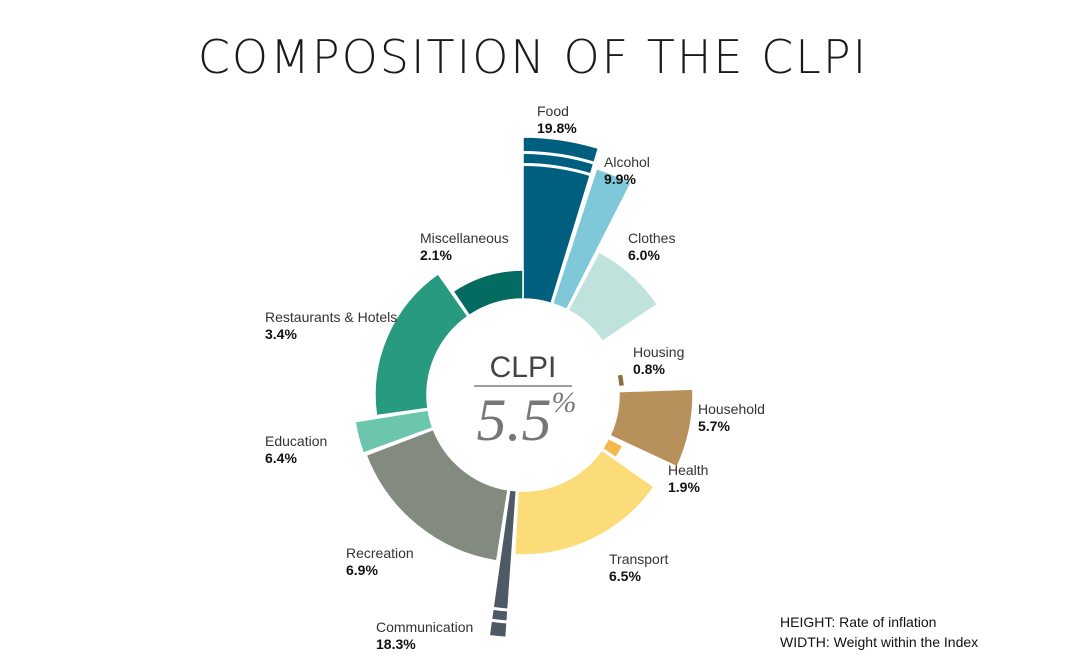  What do you see at coordinates (627, 162) in the screenshot?
I see `label-name-alcohol: Alcohol` at bounding box center [627, 162].